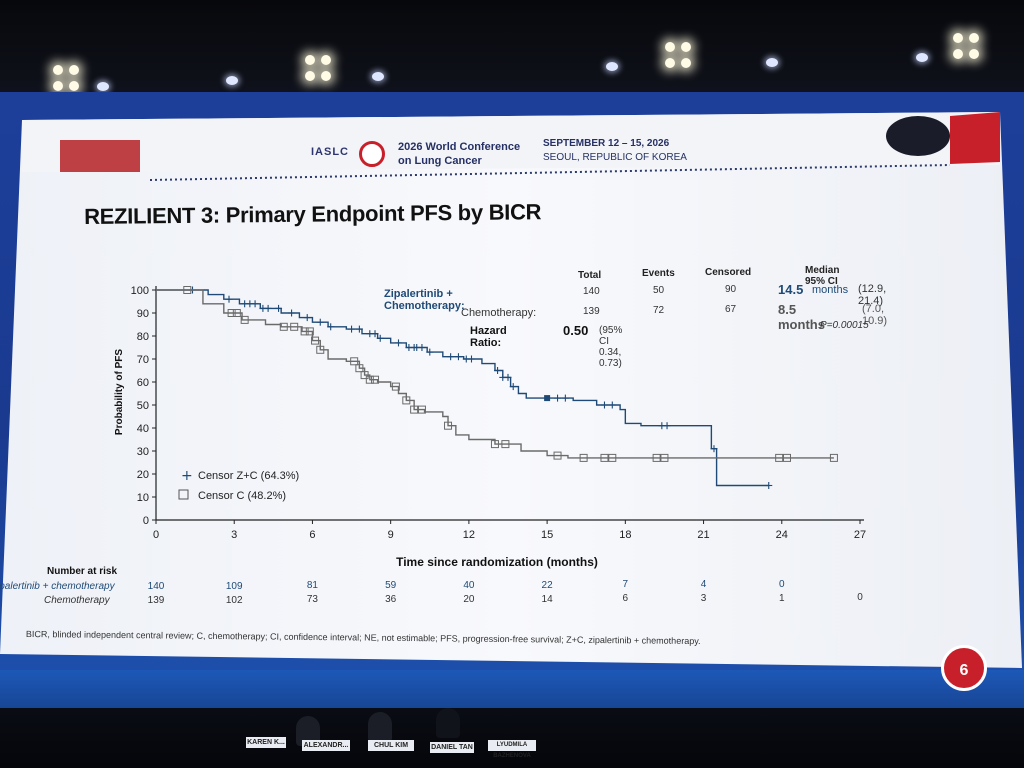 The width and height of the screenshot is (1024, 768). I want to click on x-tick-label: 15, so click(547, 535).